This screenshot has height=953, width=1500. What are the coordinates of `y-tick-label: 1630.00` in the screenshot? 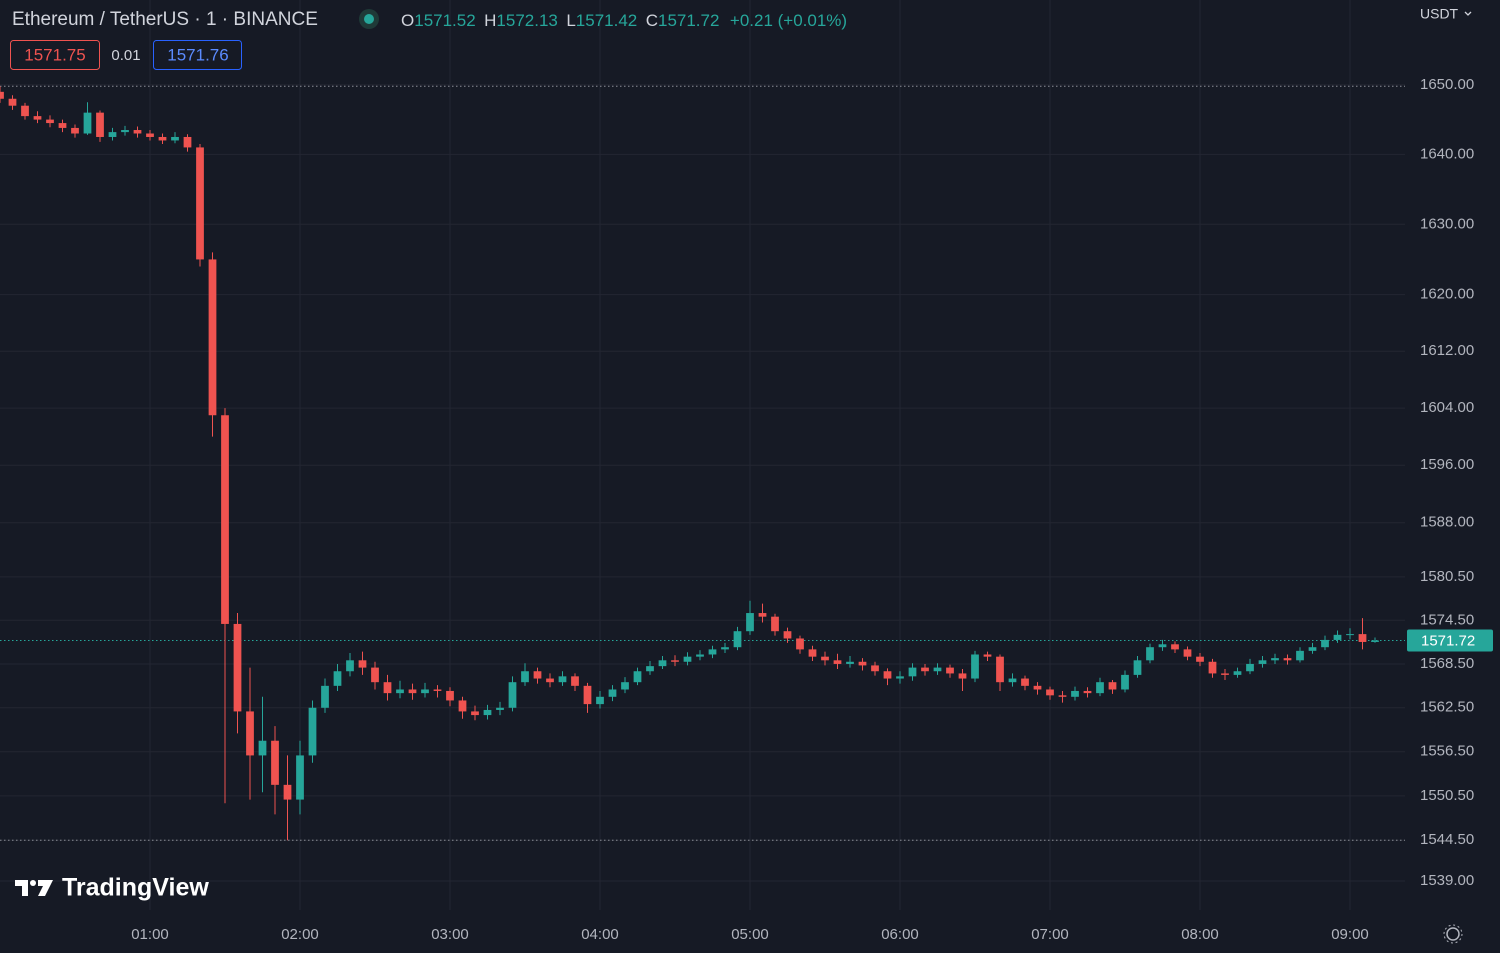 It's located at (1447, 223).